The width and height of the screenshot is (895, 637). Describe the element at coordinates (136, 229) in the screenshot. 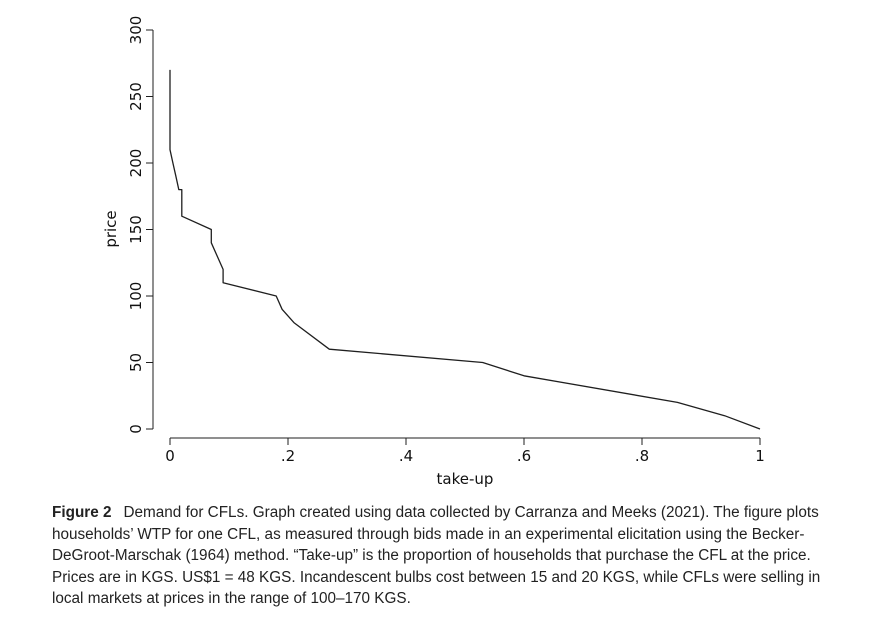

I see `y-tick-label: 150` at that location.